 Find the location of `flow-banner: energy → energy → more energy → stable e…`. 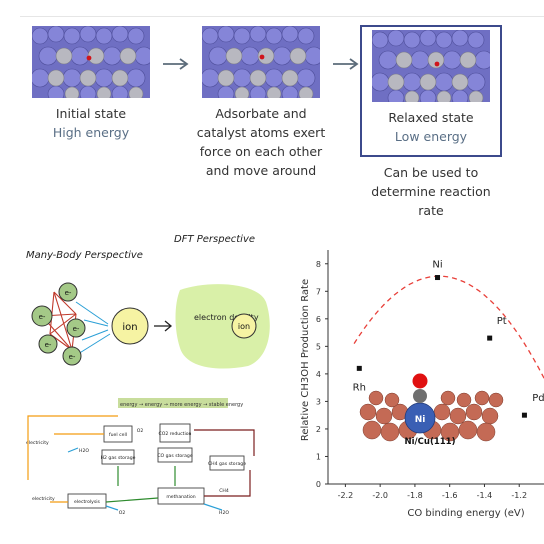

flow-banner: energy → energy → more energy → stable e… is located at coordinates (181, 405).